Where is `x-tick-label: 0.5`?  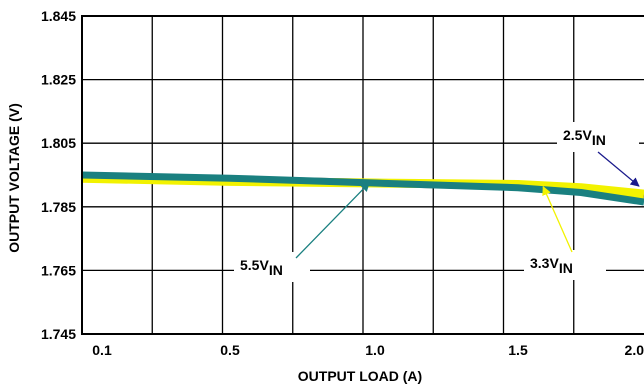
x-tick-label: 0.5 is located at coordinates (230, 350).